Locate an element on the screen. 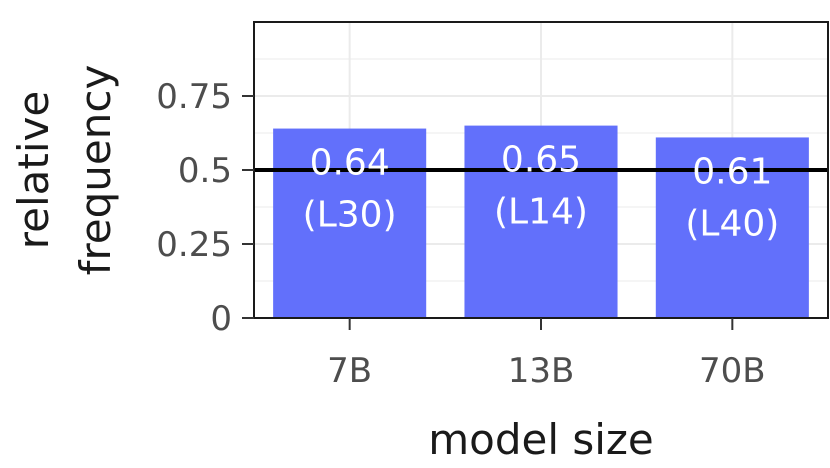 The width and height of the screenshot is (830, 468). x-tick-label: 70B is located at coordinates (732, 371).